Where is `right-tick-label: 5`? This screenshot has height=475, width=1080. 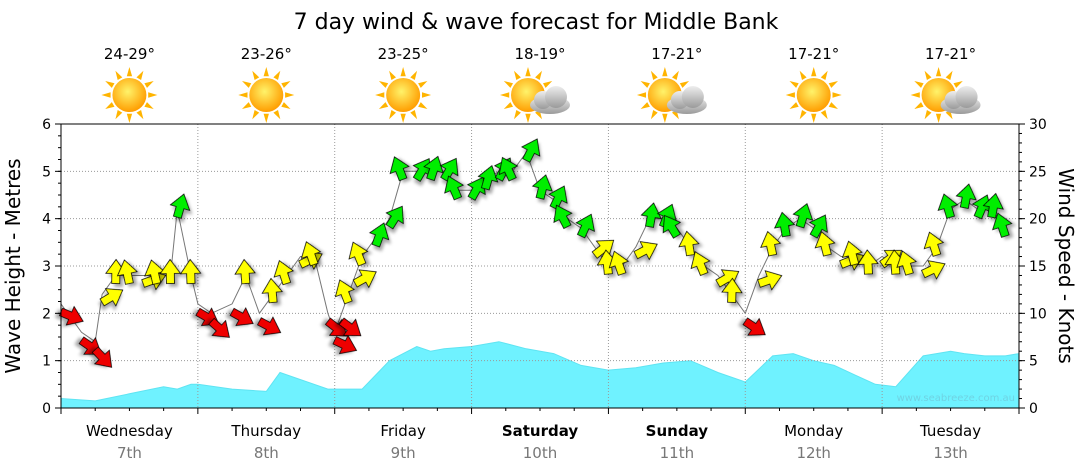 right-tick-label: 5 is located at coordinates (1033, 362).